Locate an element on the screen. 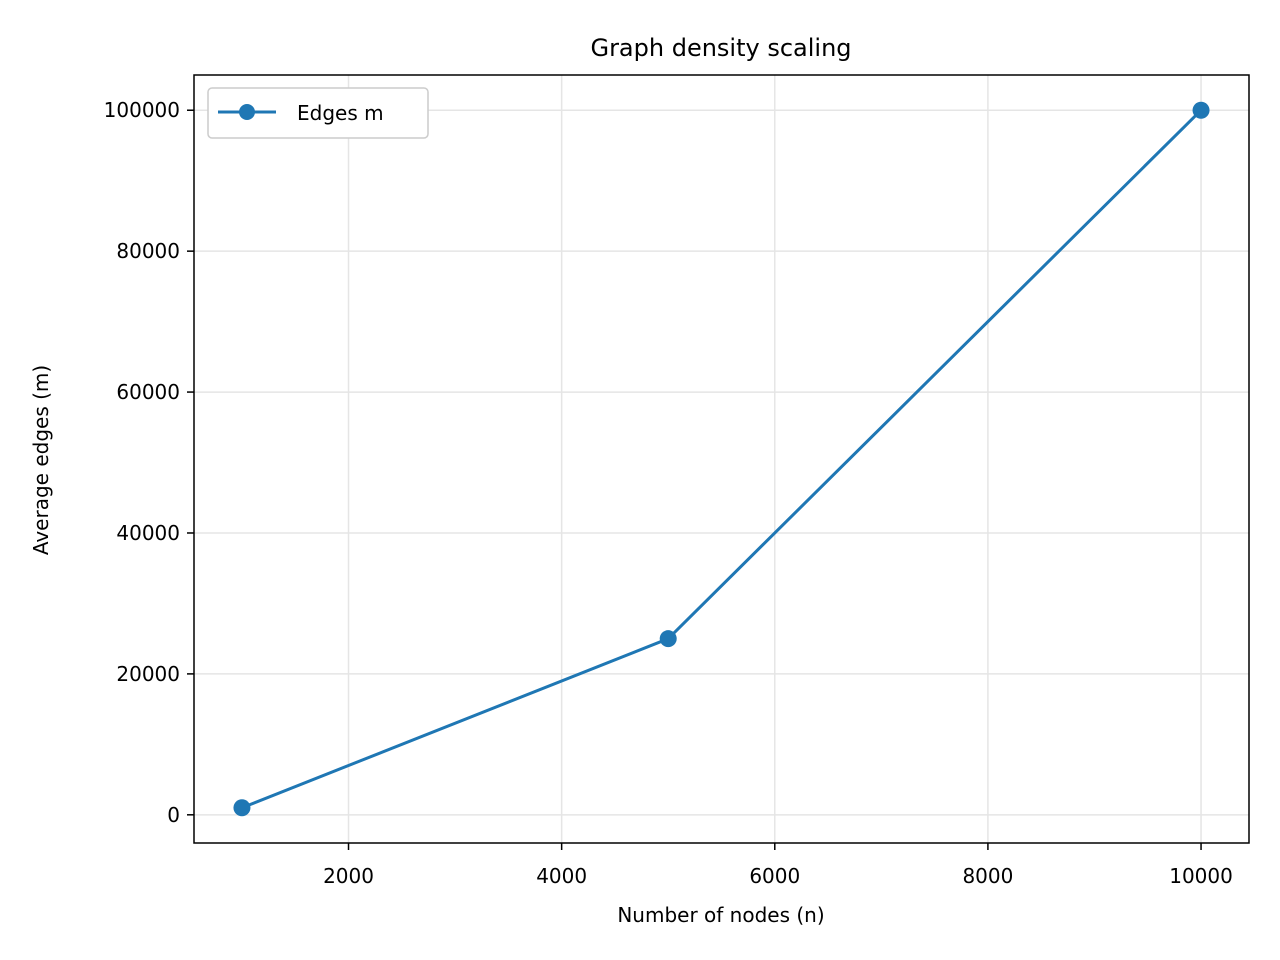  x-tick-label: 10000 is located at coordinates (1201, 876).